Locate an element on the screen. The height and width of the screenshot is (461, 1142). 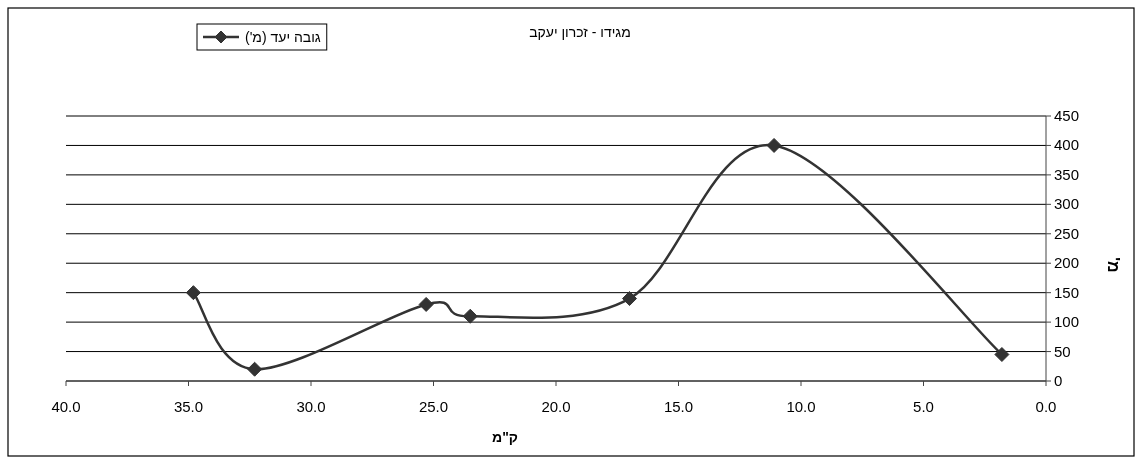
chart-title: מגידו - זכרון יעקב is located at coordinates (580, 32).